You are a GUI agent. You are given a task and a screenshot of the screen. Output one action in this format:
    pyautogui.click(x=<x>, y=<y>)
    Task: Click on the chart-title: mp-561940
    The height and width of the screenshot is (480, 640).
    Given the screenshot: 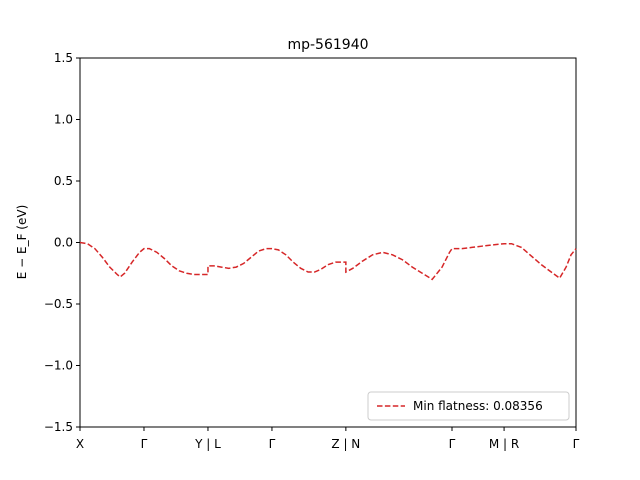 What is the action you would take?
    pyautogui.click(x=327, y=45)
    